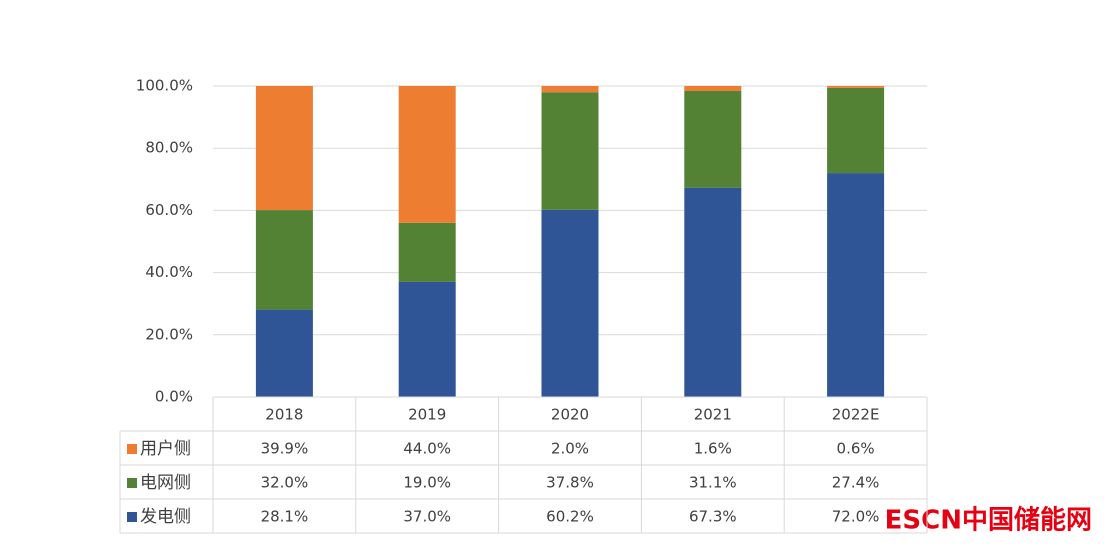 This screenshot has width=1119, height=551. What do you see at coordinates (988, 520) in the screenshot?
I see `watermark: ESCN中国储能网` at bounding box center [988, 520].